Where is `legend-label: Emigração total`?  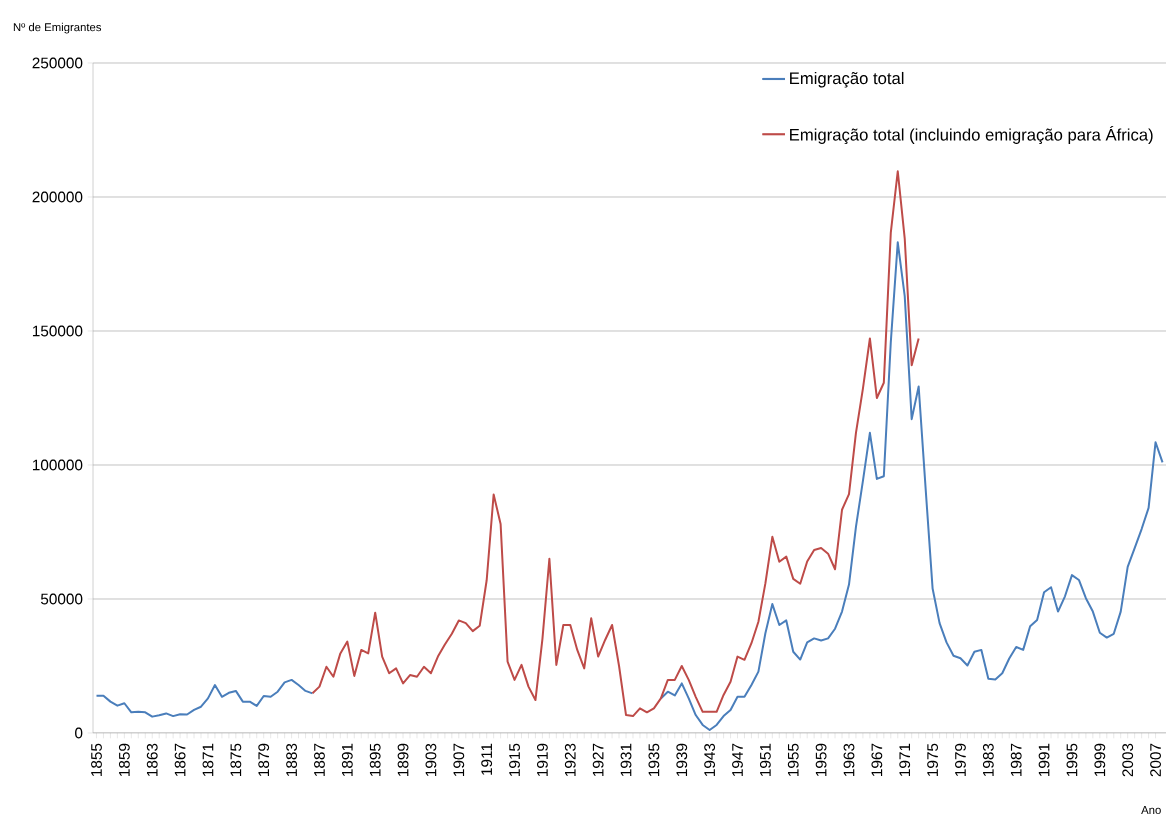
legend-label: Emigração total is located at coordinates (847, 79).